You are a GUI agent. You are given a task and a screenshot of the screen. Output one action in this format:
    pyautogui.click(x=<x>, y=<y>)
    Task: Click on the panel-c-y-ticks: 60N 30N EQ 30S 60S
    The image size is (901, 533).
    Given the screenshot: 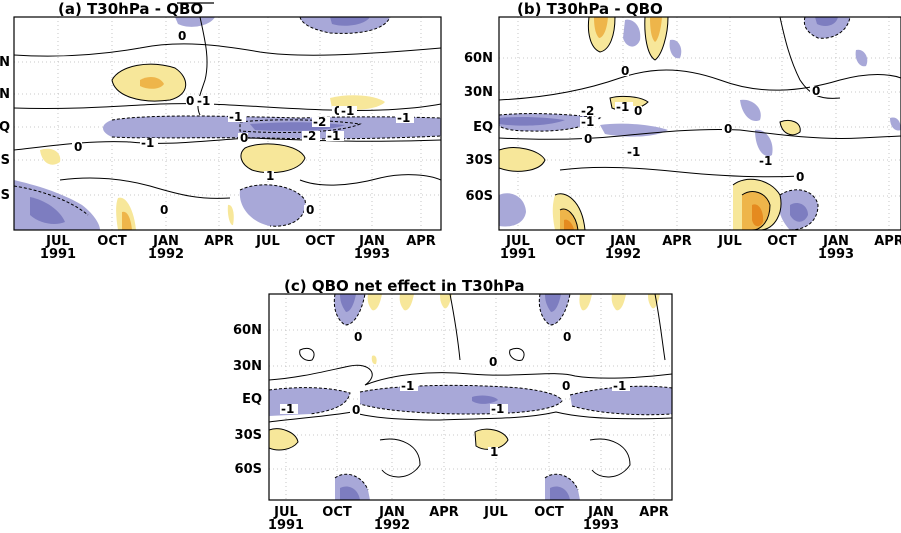 What is the action you would take?
    pyautogui.click(x=247, y=400)
    